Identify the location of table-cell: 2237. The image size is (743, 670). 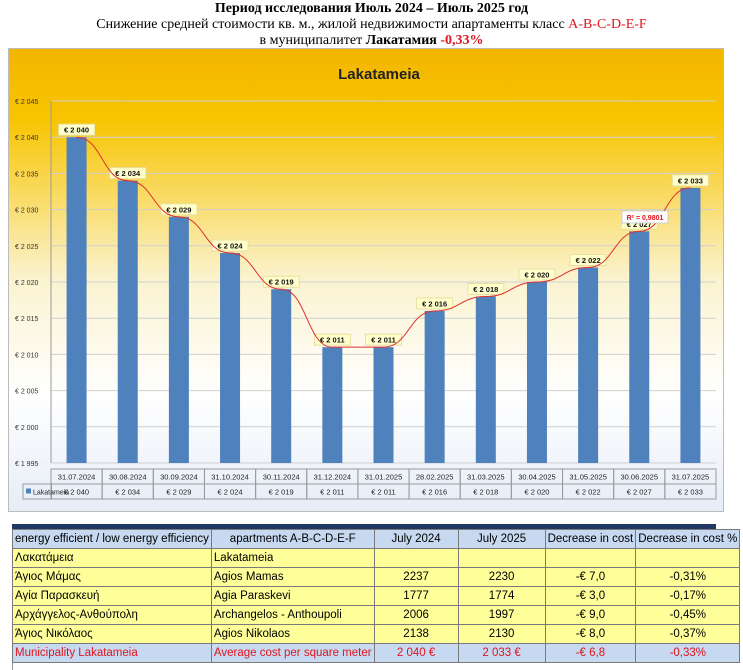
(416, 577).